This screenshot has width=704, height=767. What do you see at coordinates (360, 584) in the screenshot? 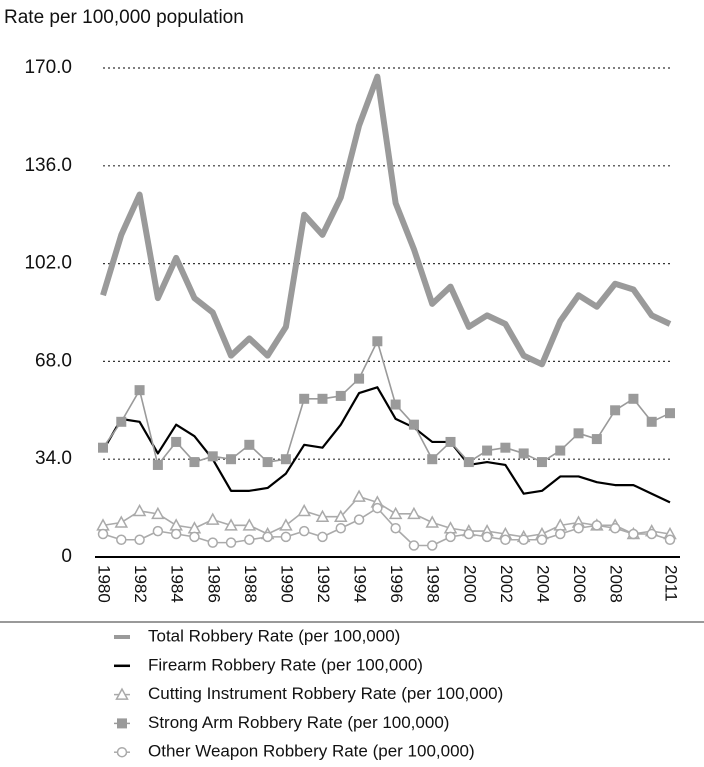
I see `x-tick-label: 1994` at bounding box center [360, 584].